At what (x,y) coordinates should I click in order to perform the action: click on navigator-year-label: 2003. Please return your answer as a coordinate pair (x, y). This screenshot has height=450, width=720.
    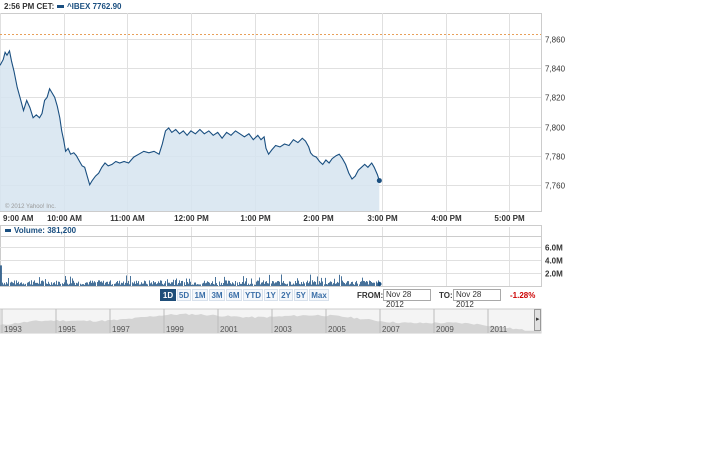
    Looking at the image, I should click on (283, 329).